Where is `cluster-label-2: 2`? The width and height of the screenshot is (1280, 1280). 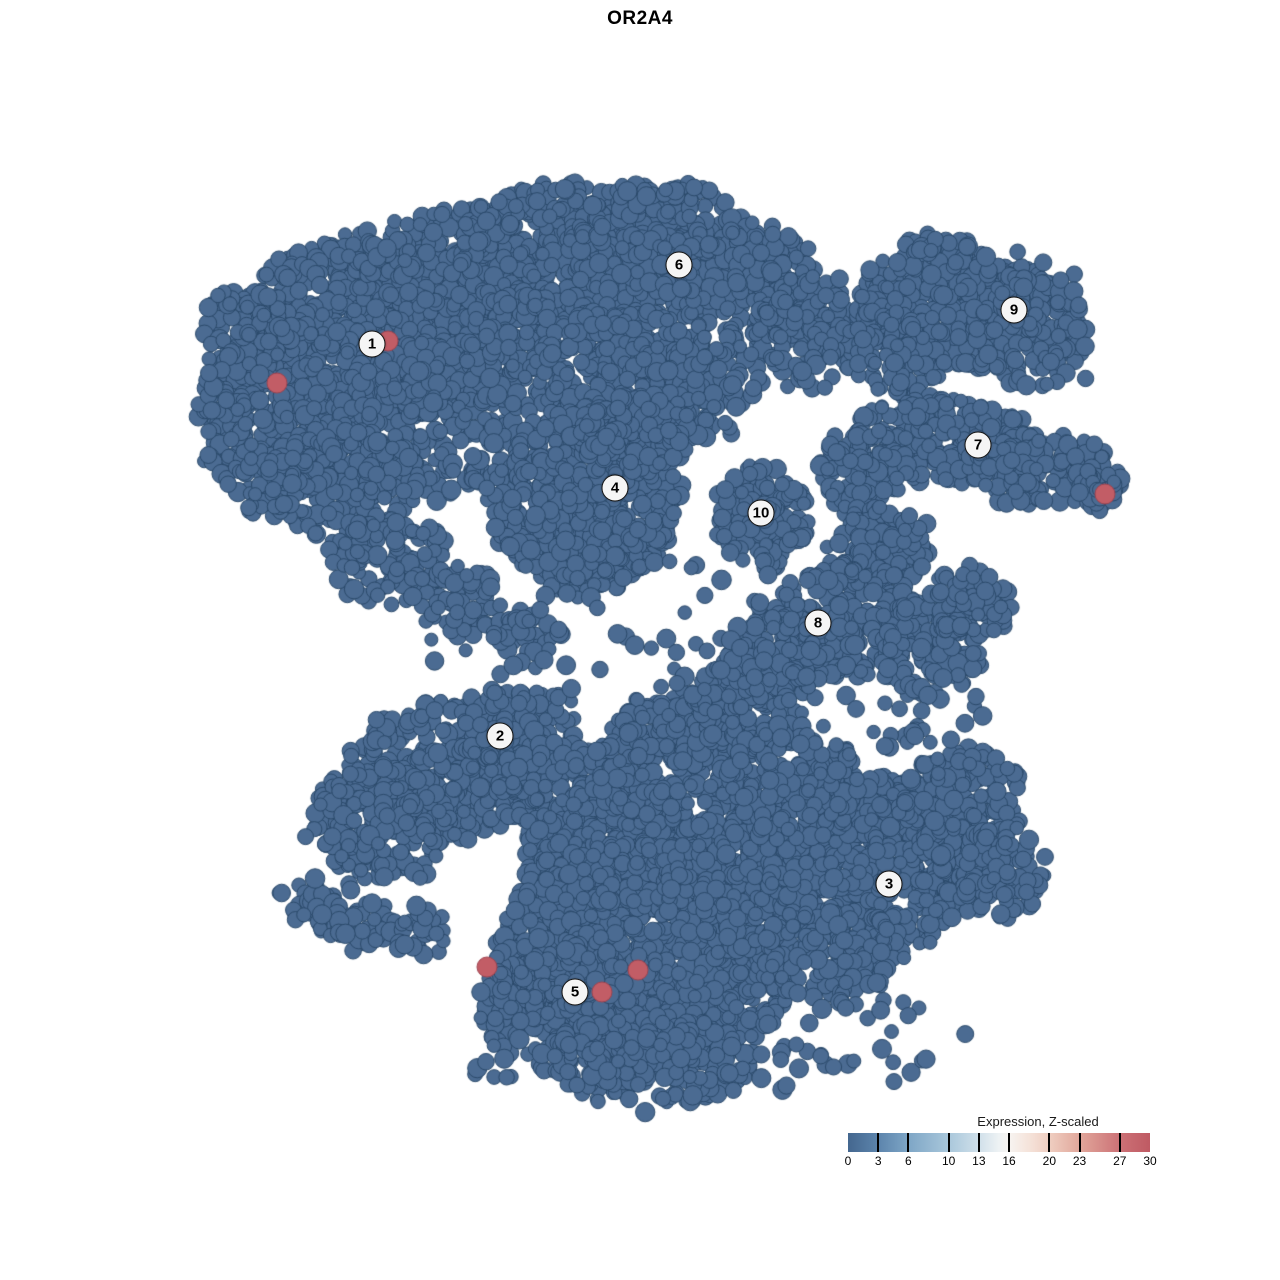
cluster-label-2: 2 is located at coordinates (500, 736).